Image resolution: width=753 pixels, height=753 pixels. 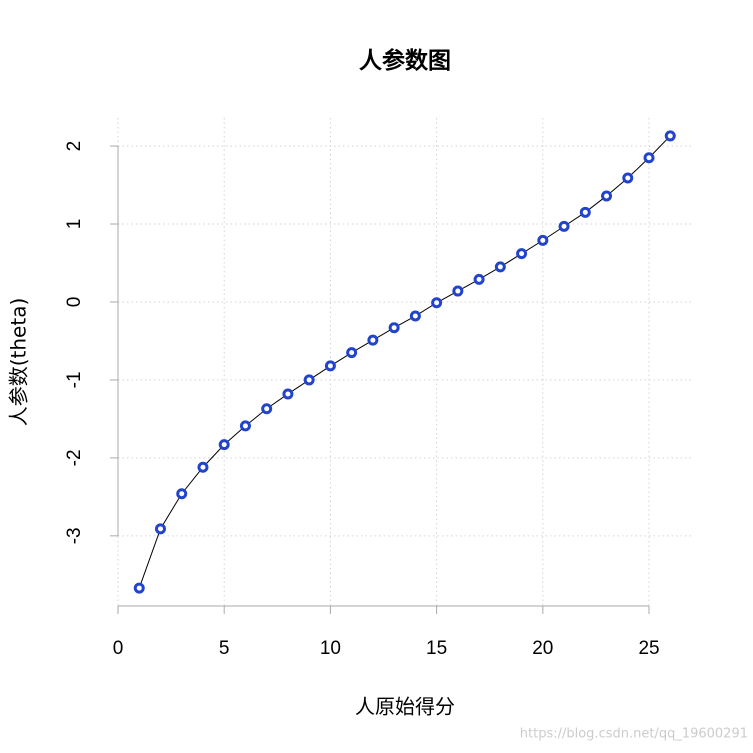 What do you see at coordinates (436, 648) in the screenshot?
I see `x-tick-label: 15` at bounding box center [436, 648].